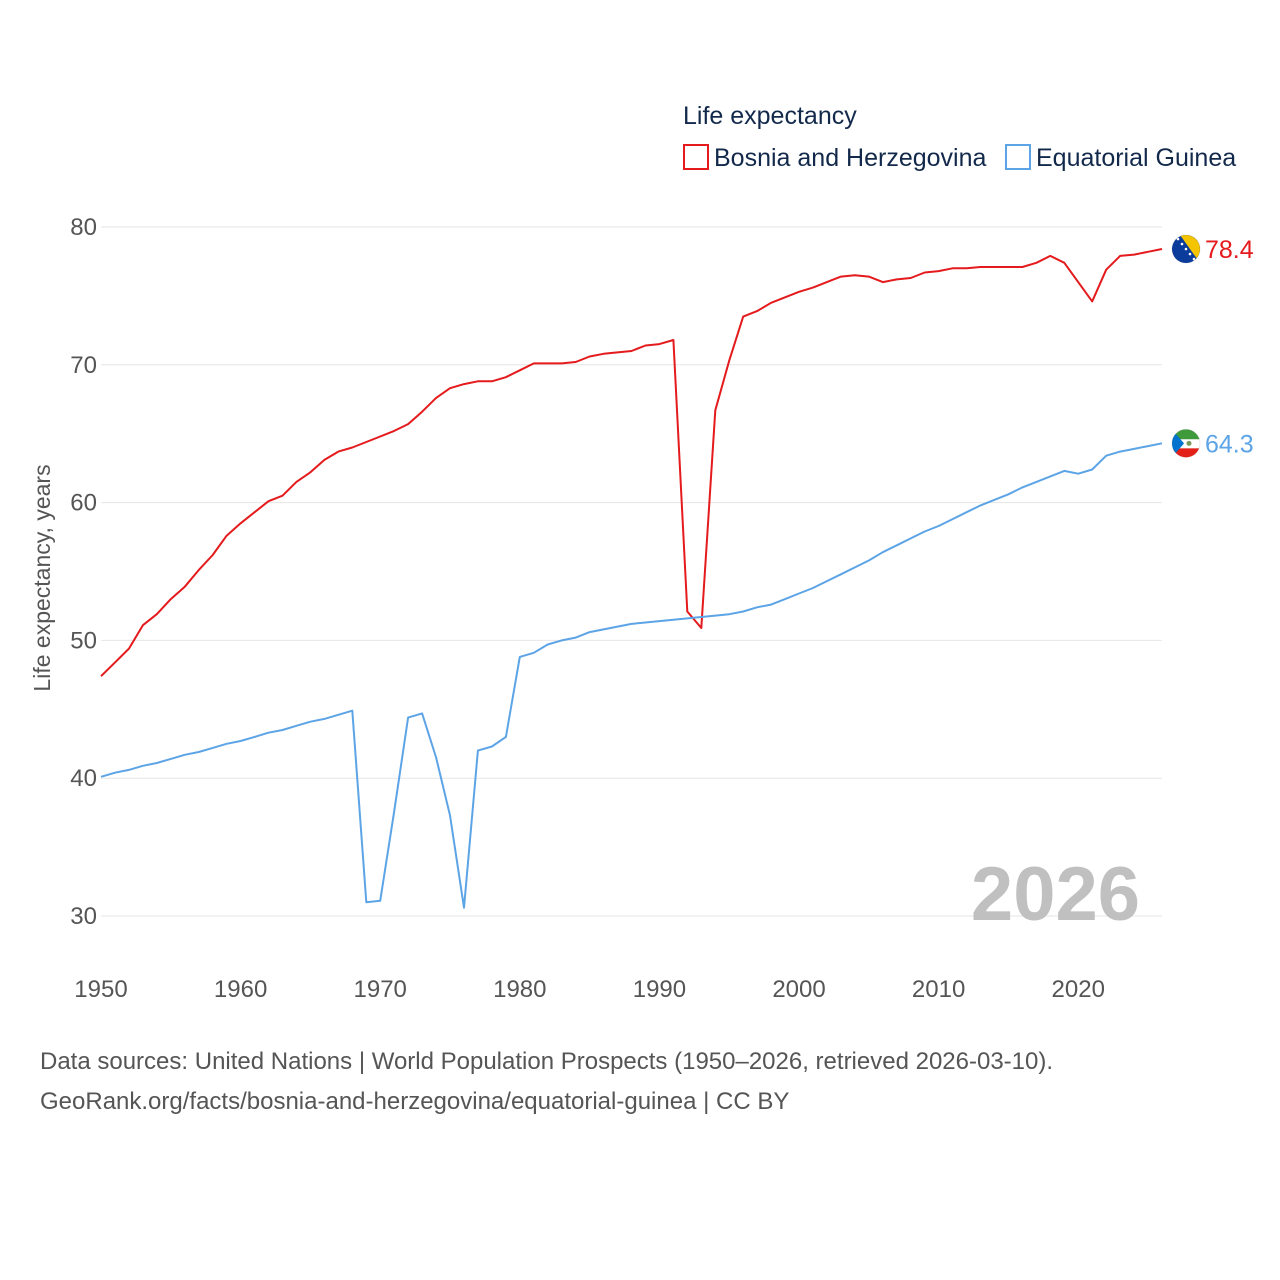 The image size is (1280, 1280). I want to click on x-axis-ticks: 1950 1960 1970 1980 1990 2000 2010 2020, so click(589, 989).